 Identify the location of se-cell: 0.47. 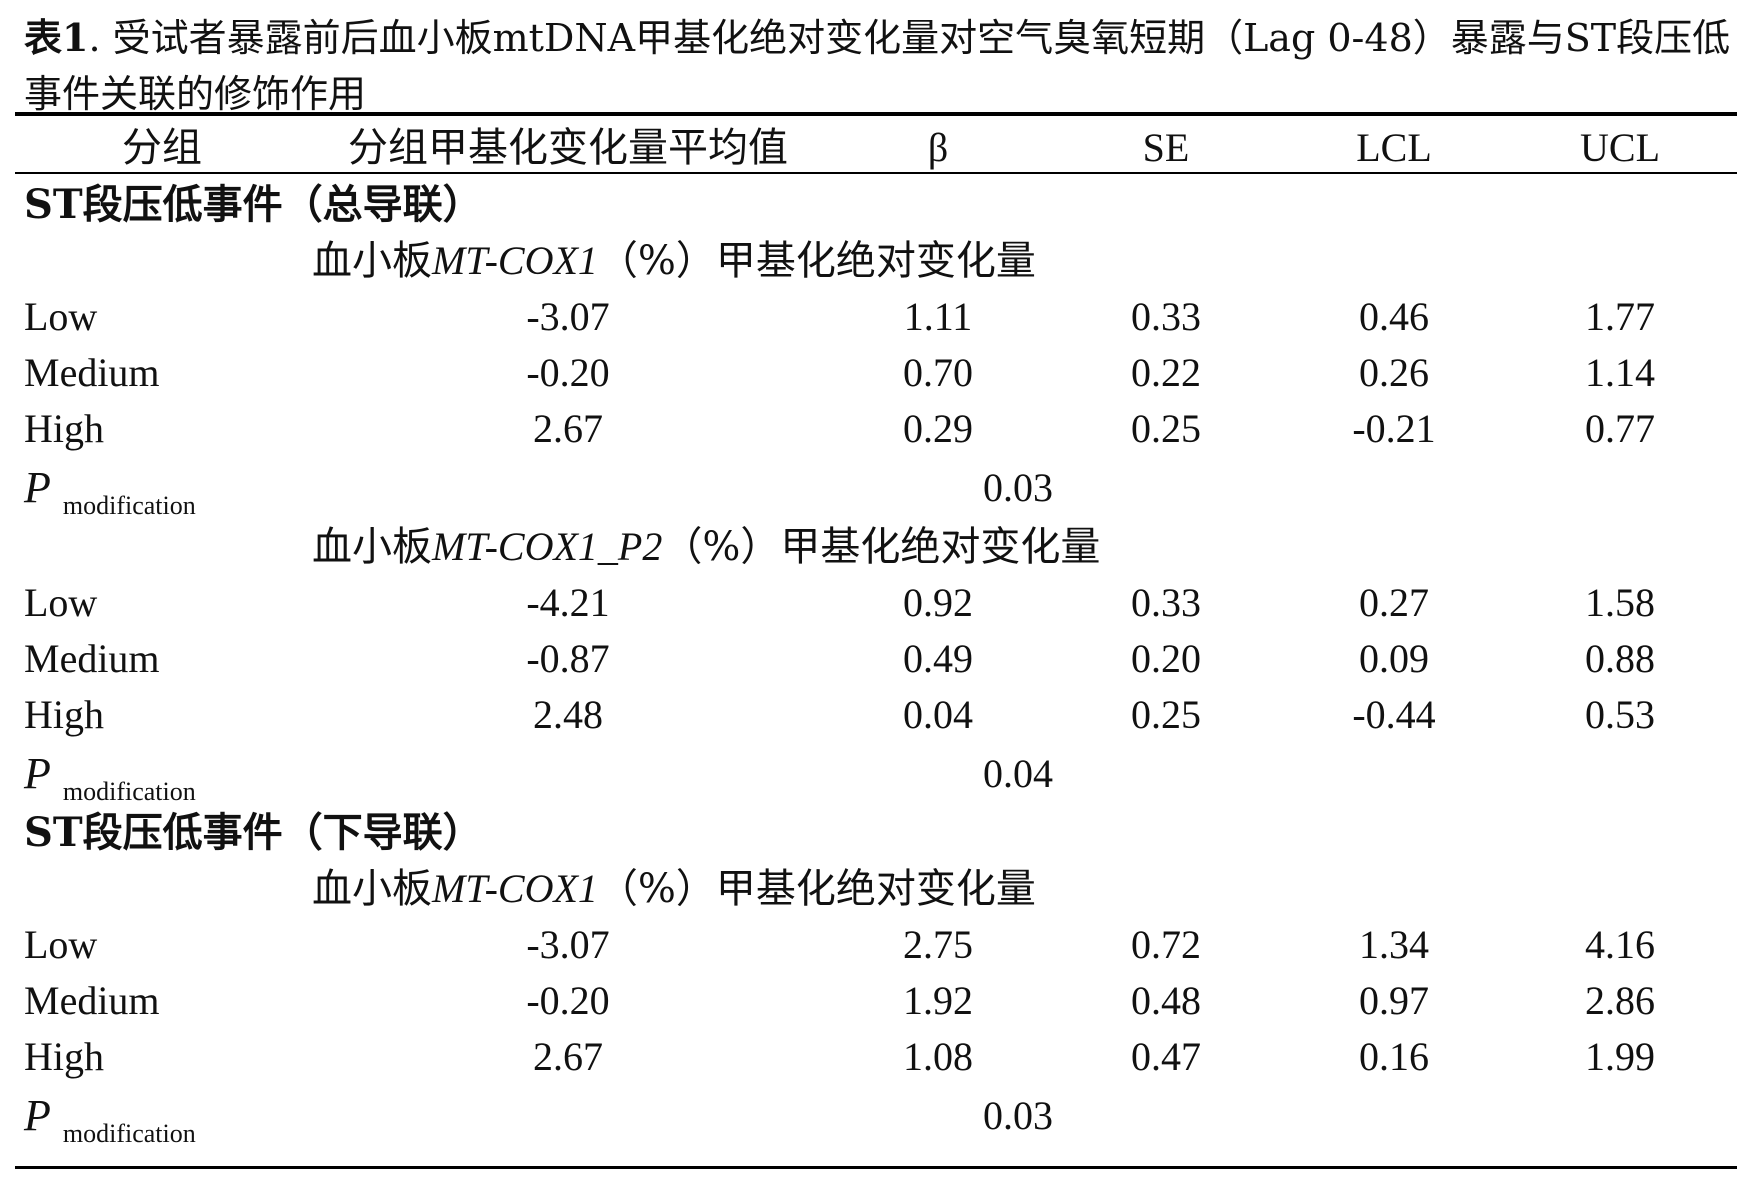
(1166, 1056).